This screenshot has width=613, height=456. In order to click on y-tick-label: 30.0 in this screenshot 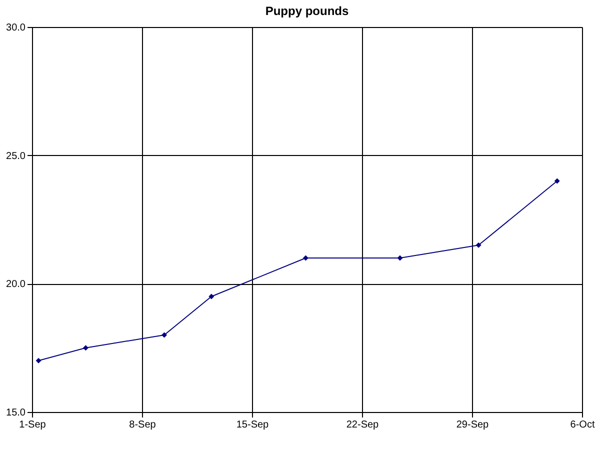, I will do `click(16, 28)`.